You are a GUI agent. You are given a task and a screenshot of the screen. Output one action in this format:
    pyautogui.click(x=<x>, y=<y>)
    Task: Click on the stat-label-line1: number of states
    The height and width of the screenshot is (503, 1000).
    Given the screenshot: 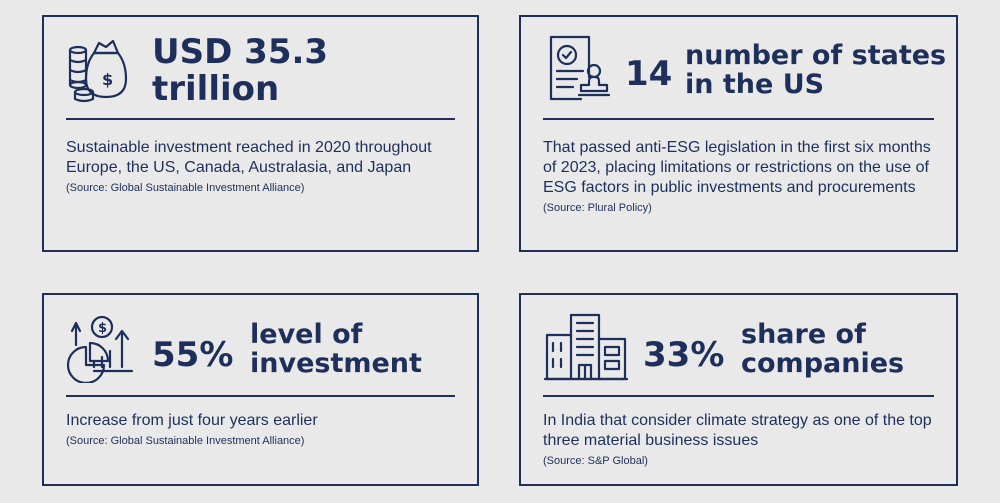 What is the action you would take?
    pyautogui.click(x=816, y=55)
    